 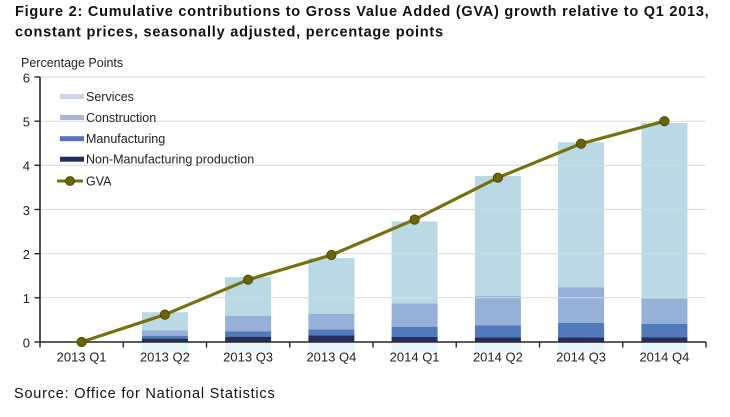 I want to click on svg-text: 2013 Q1, so click(x=82, y=357).